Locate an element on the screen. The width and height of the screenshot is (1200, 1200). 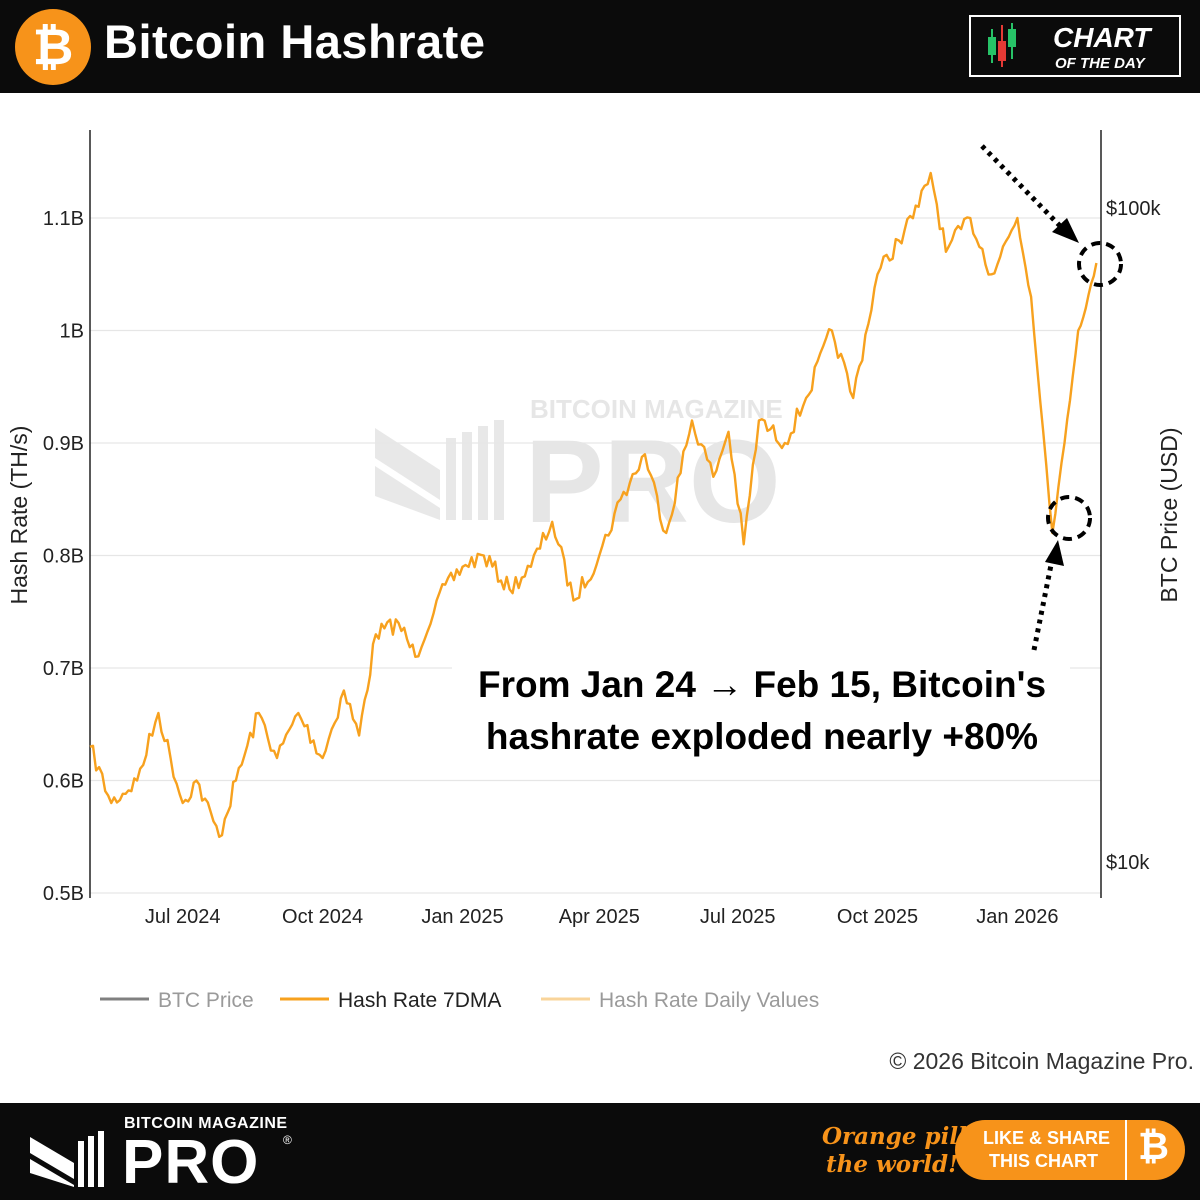
x-tick-label: Jul 2025 is located at coordinates (738, 917).